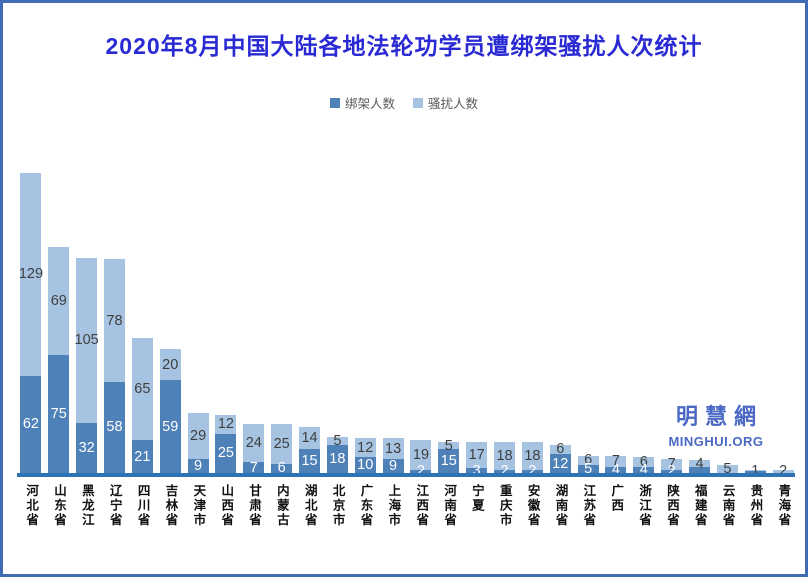 The height and width of the screenshot is (577, 808). Describe the element at coordinates (393, 322) in the screenshot. I see `stacked-bar: 13 9` at that location.